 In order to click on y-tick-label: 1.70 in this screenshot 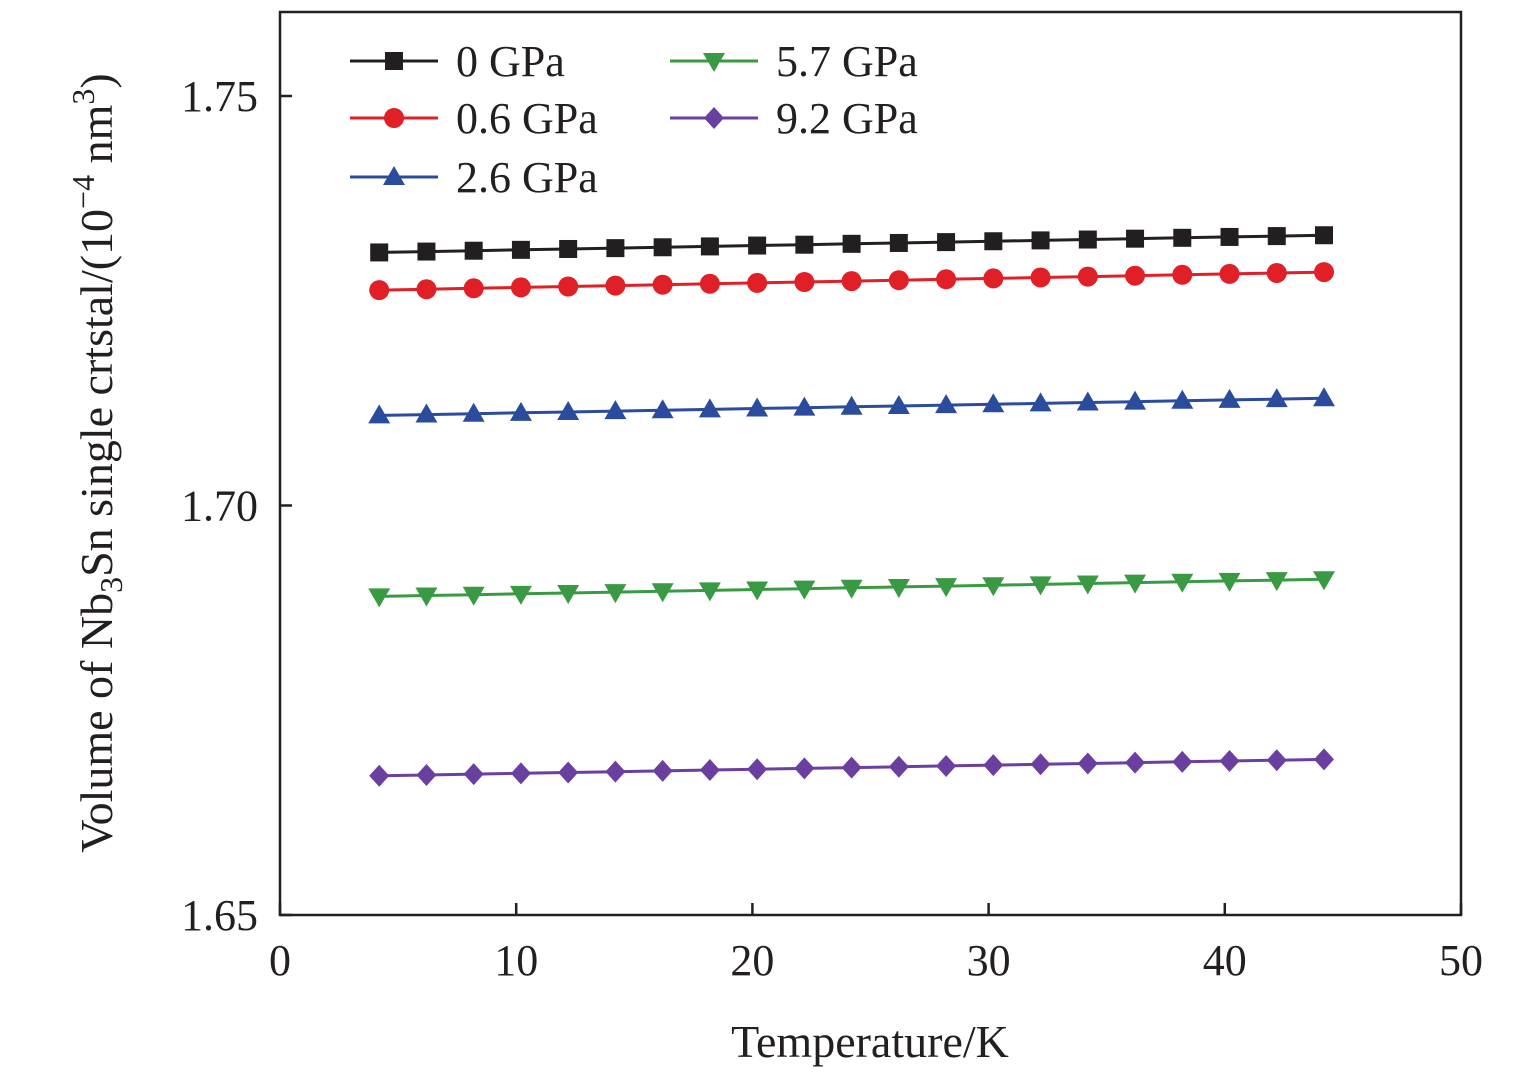, I will do `click(219, 506)`.